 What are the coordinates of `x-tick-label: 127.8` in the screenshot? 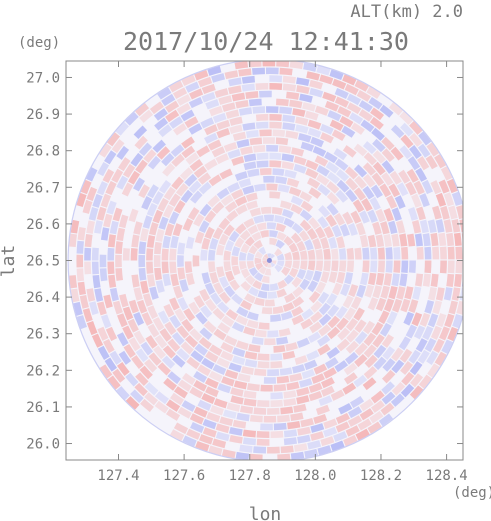 It's located at (250, 476).